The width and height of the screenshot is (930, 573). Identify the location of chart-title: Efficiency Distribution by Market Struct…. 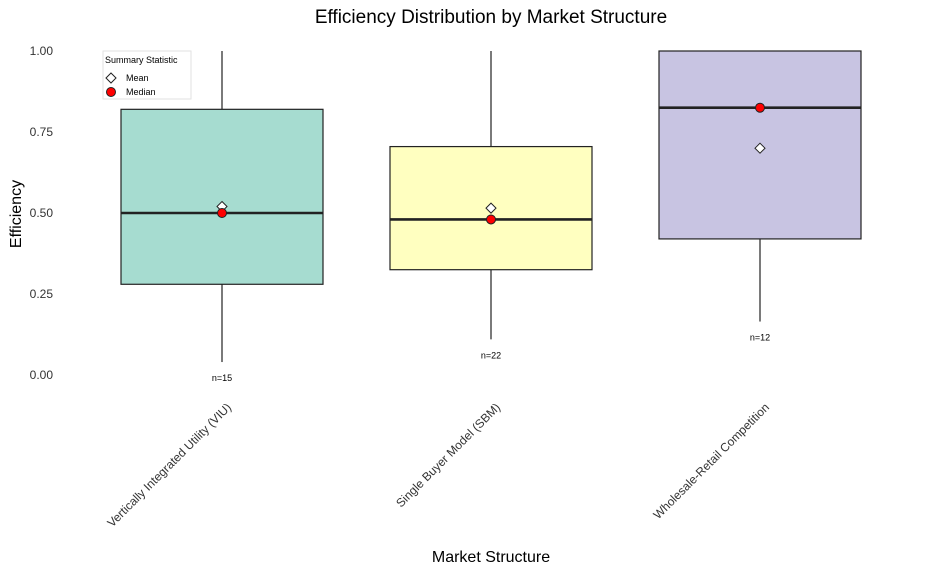
(491, 17).